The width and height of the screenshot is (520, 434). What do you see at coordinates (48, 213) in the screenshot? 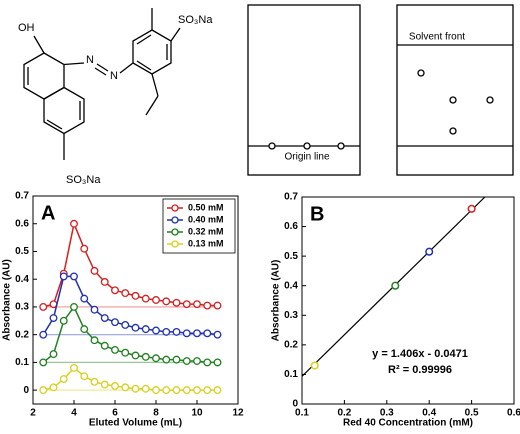
I see `panel-label: A` at bounding box center [48, 213].